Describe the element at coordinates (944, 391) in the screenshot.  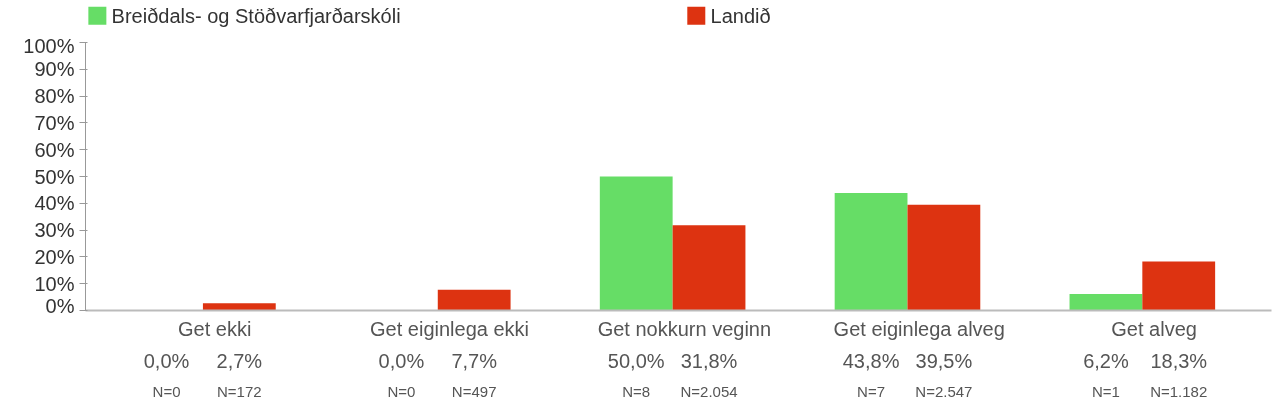
I see `text: N=2.547` at that location.